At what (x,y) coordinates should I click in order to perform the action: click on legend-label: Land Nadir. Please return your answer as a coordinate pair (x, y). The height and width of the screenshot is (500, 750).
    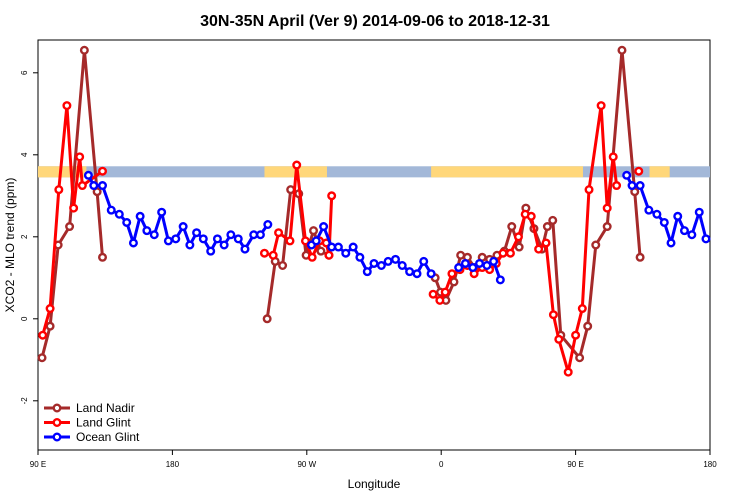
    Looking at the image, I should click on (105, 408).